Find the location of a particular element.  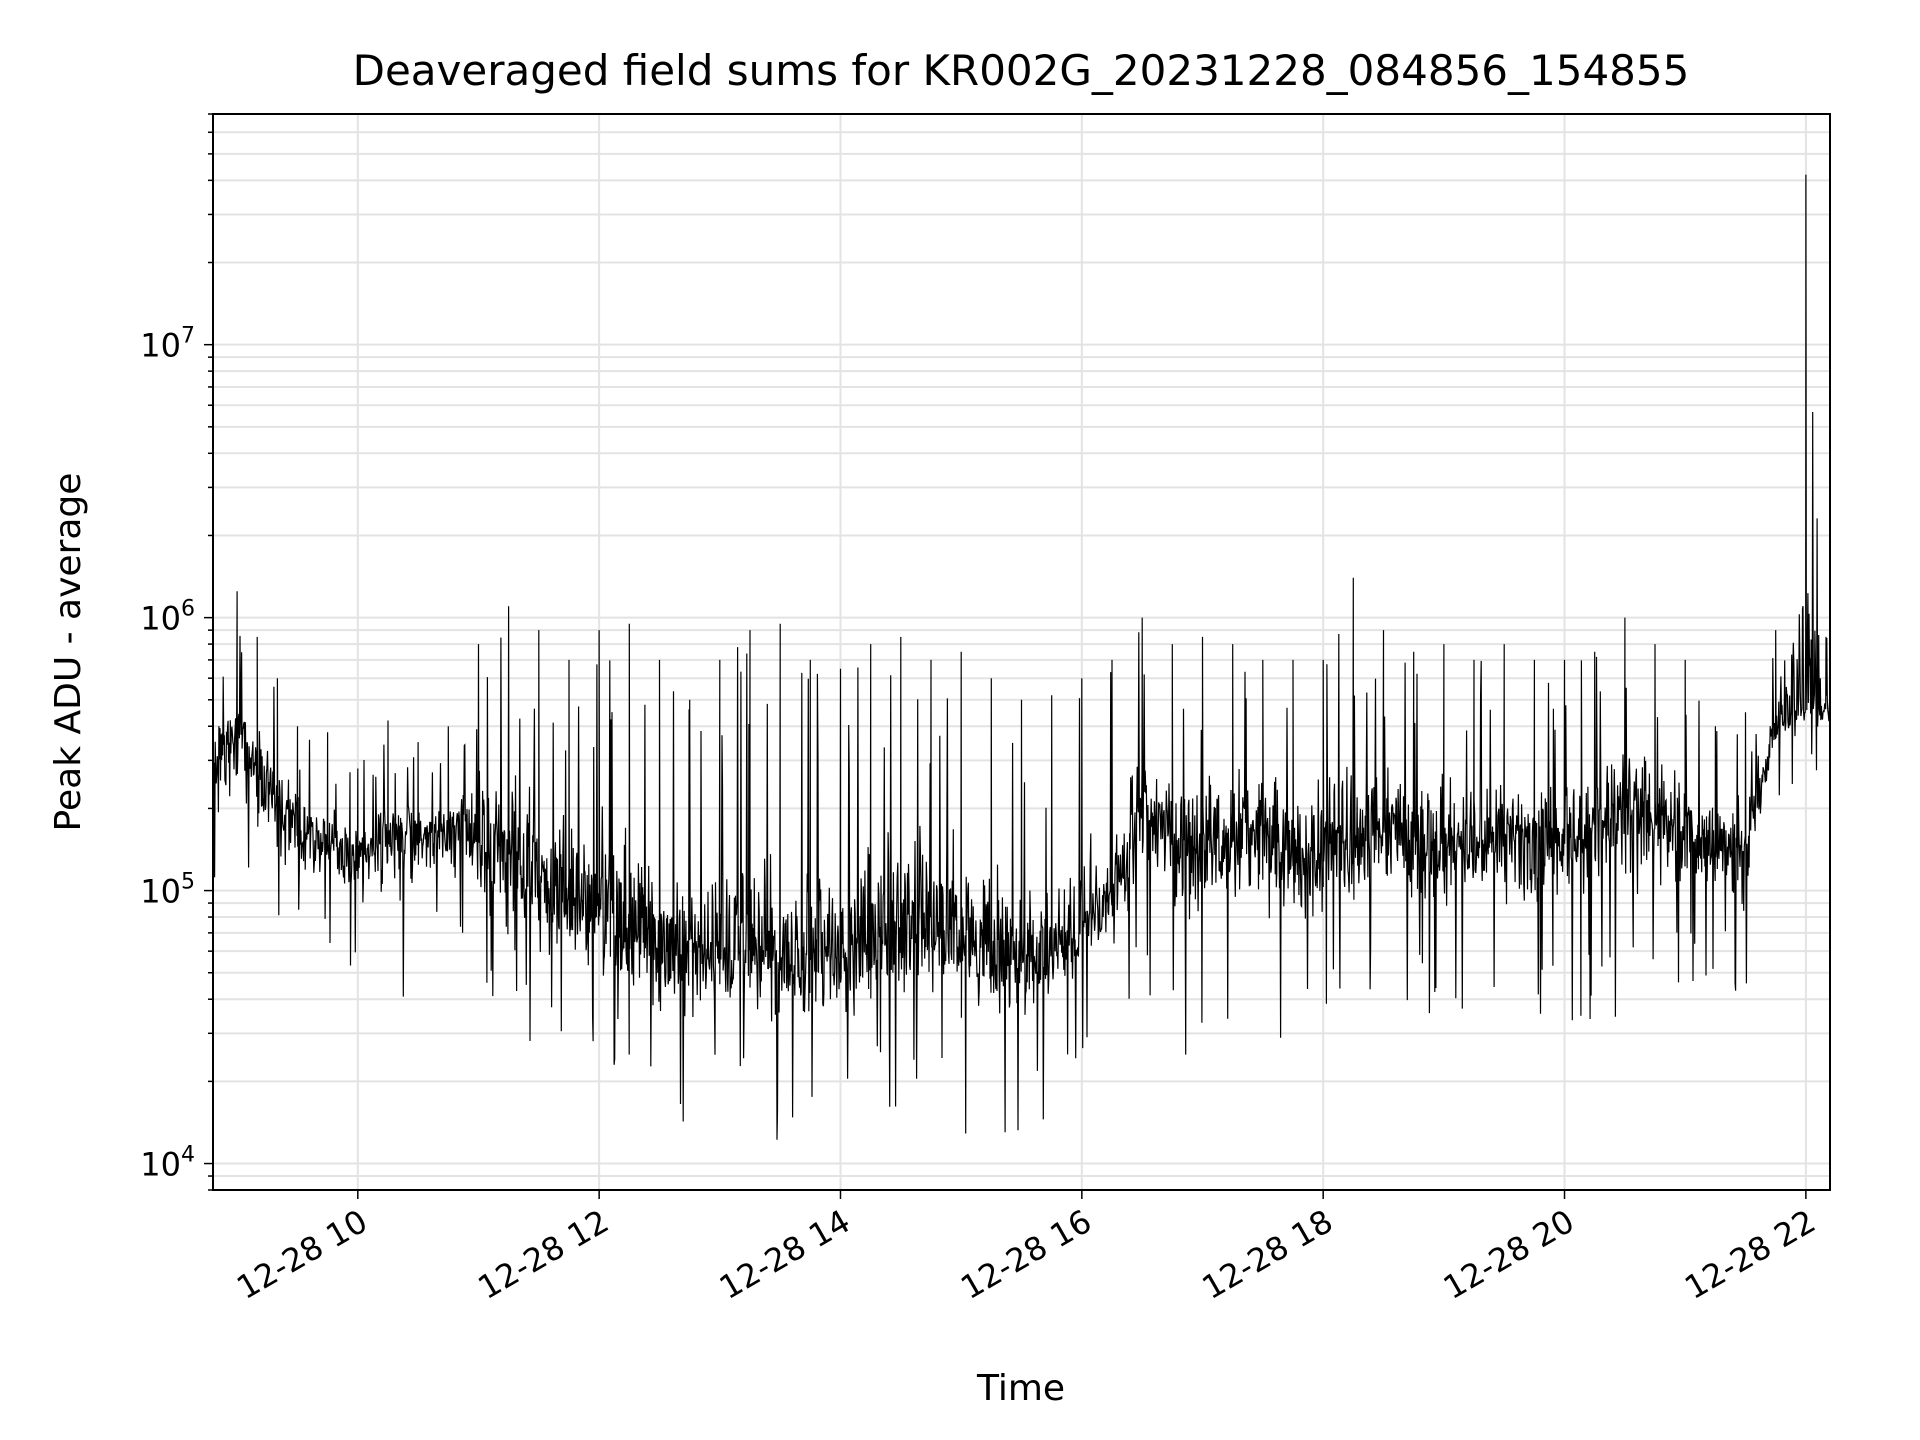

y-tick-label: 10⁴ is located at coordinates (167, 1163).